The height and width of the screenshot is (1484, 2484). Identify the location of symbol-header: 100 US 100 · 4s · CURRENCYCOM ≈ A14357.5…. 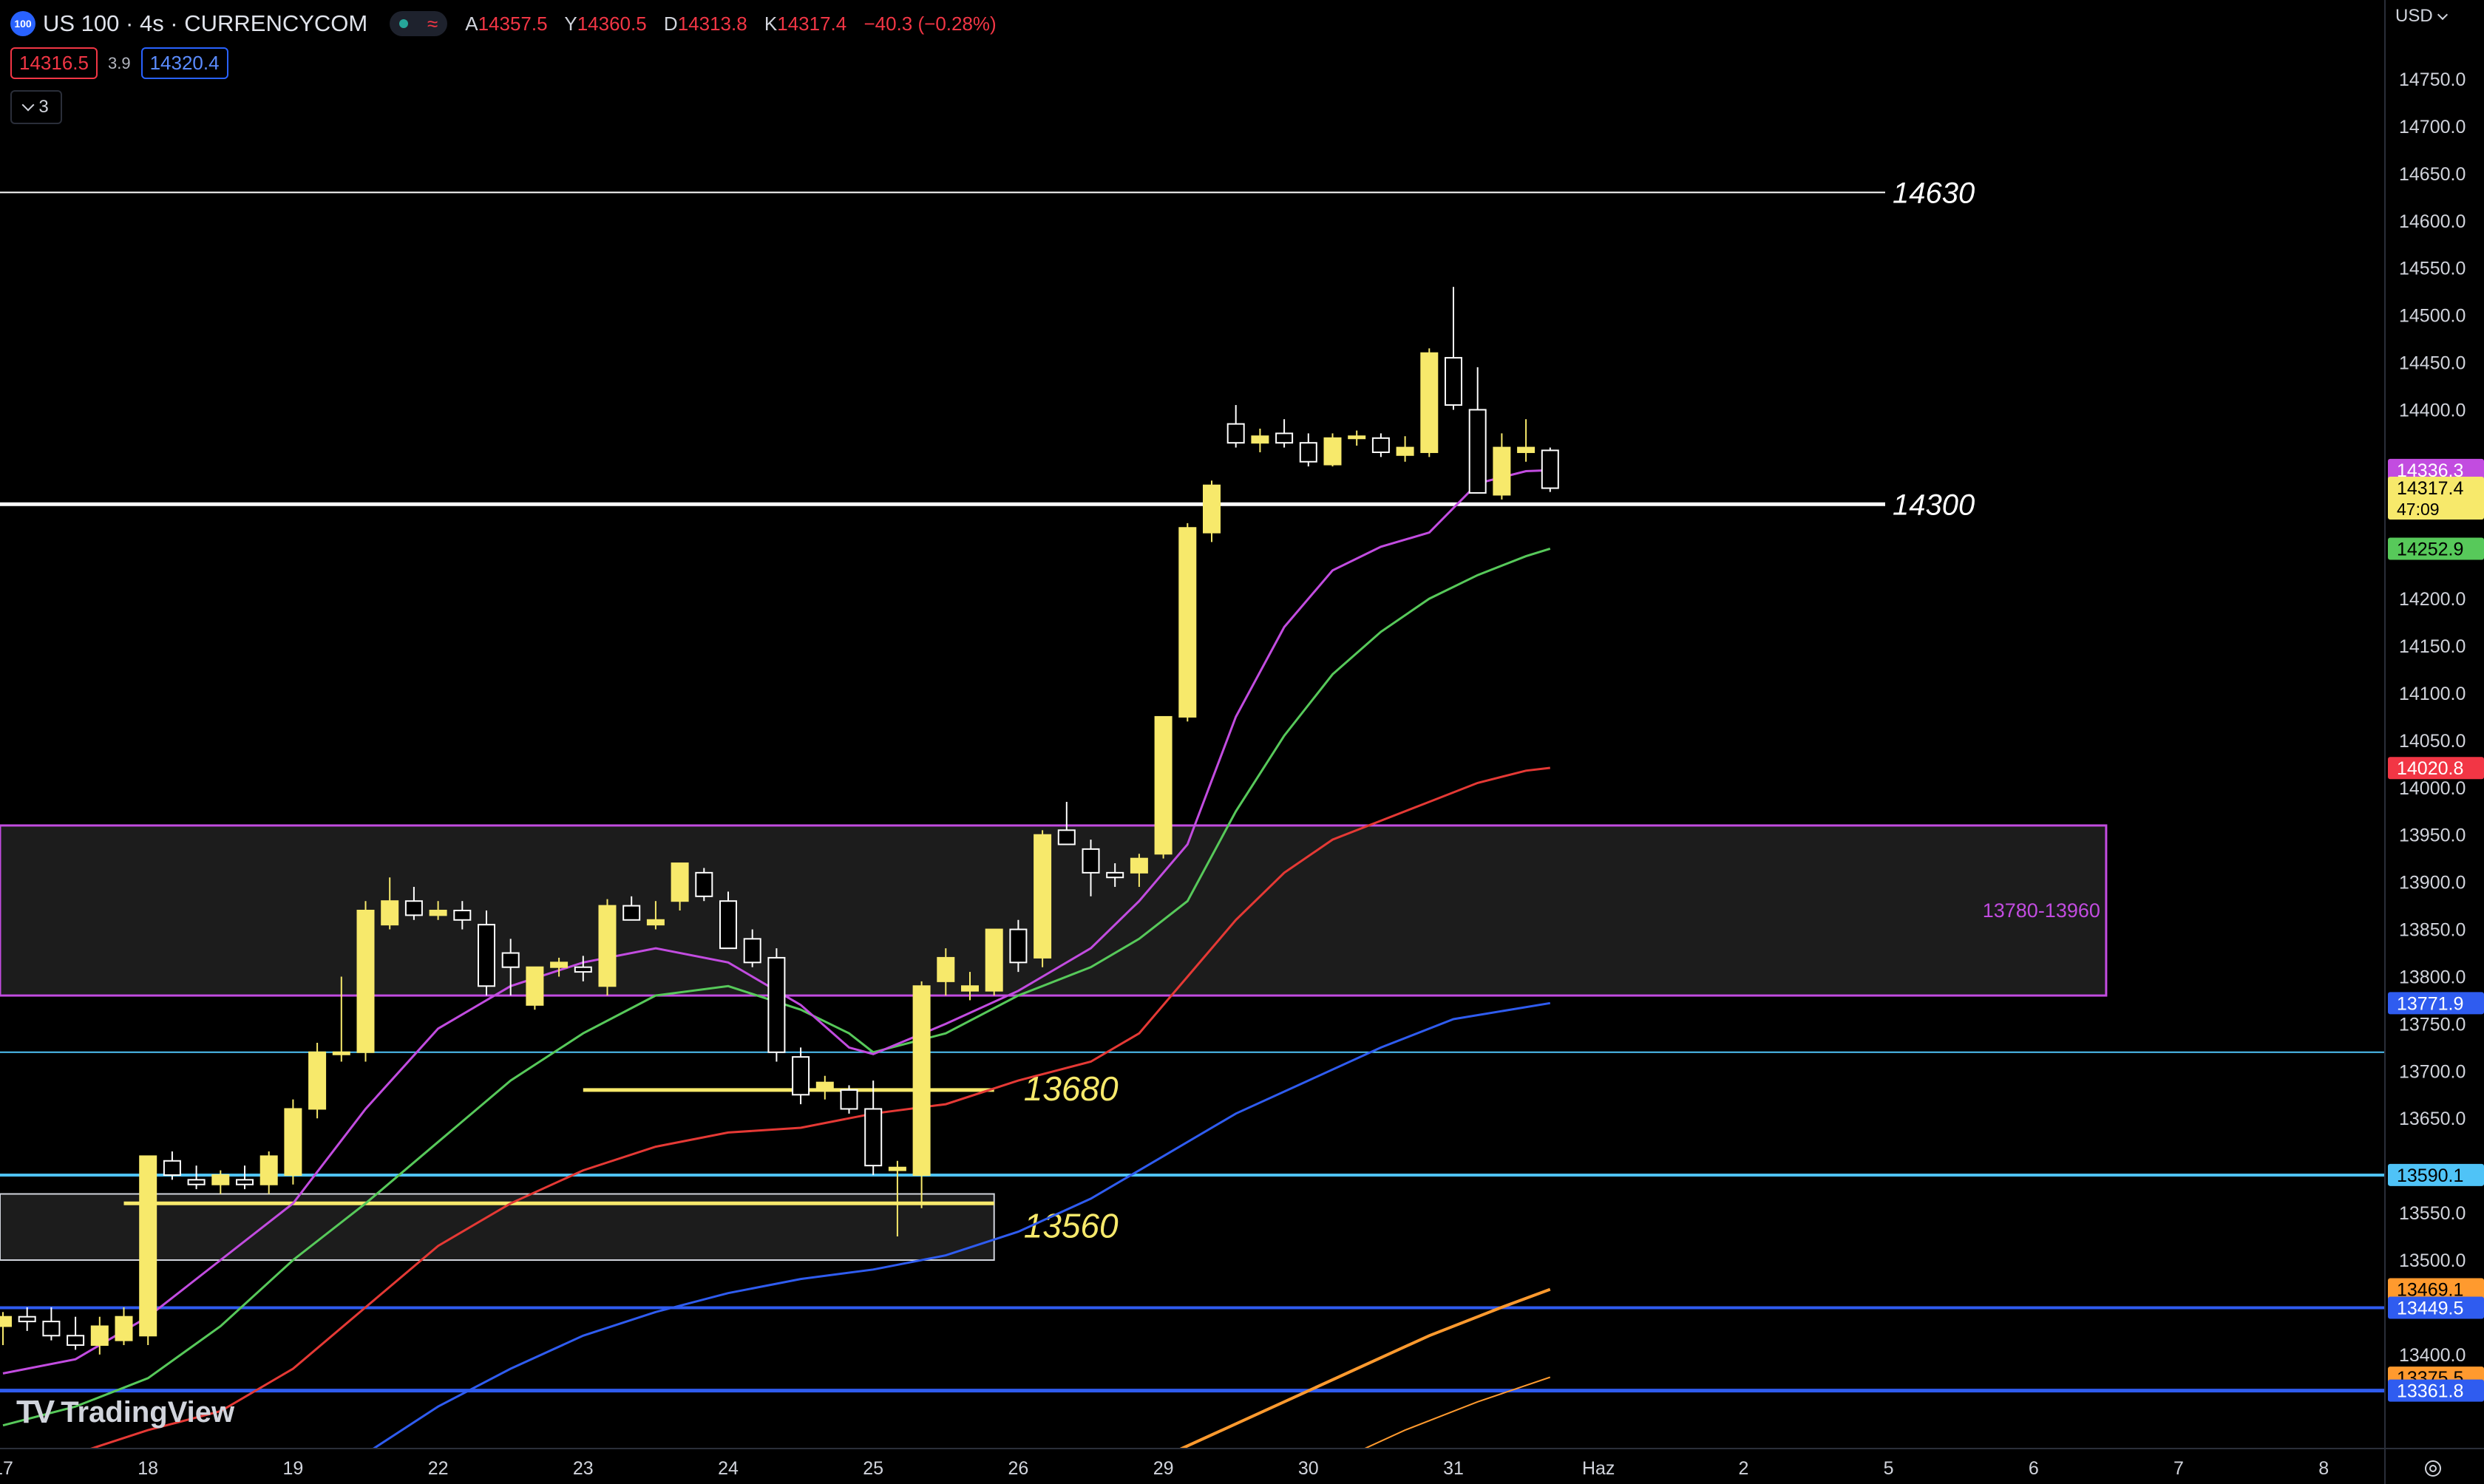
(509, 23).